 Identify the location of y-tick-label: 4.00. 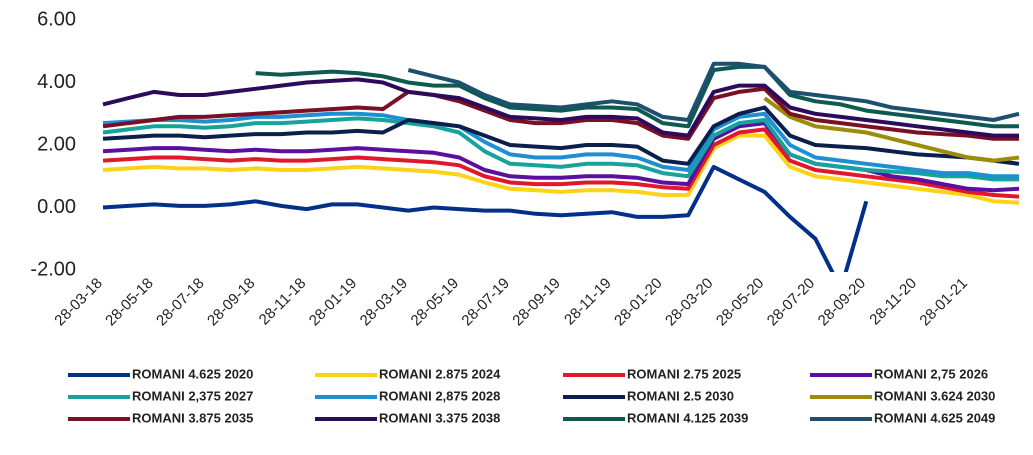
(56, 82).